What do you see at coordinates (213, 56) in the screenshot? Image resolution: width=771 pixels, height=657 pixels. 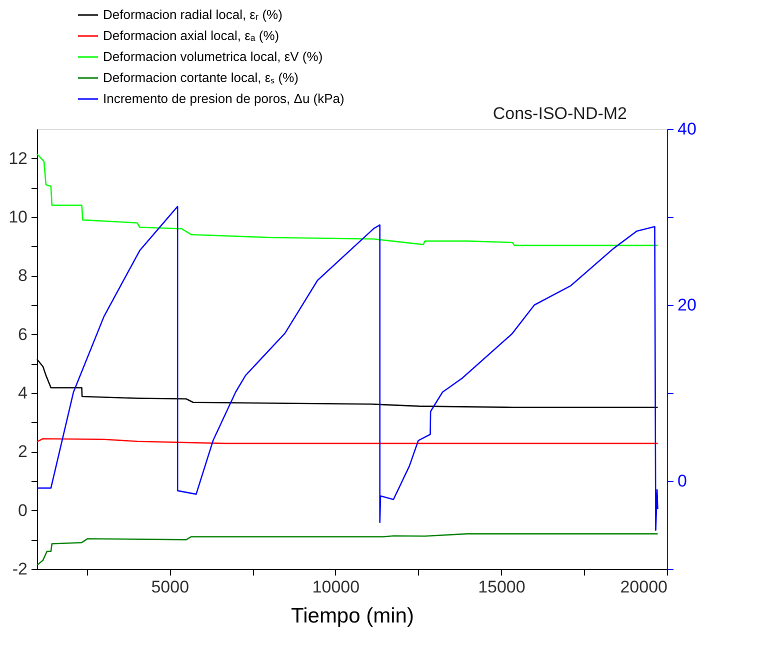 I see `legend-label: Deformacion volumetrica local, εV (%)` at bounding box center [213, 56].